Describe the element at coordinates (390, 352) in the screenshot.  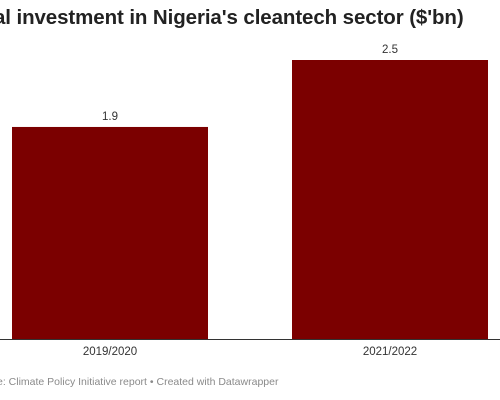
I see `x-tick-label-2021/2022: 2021/2022` at that location.